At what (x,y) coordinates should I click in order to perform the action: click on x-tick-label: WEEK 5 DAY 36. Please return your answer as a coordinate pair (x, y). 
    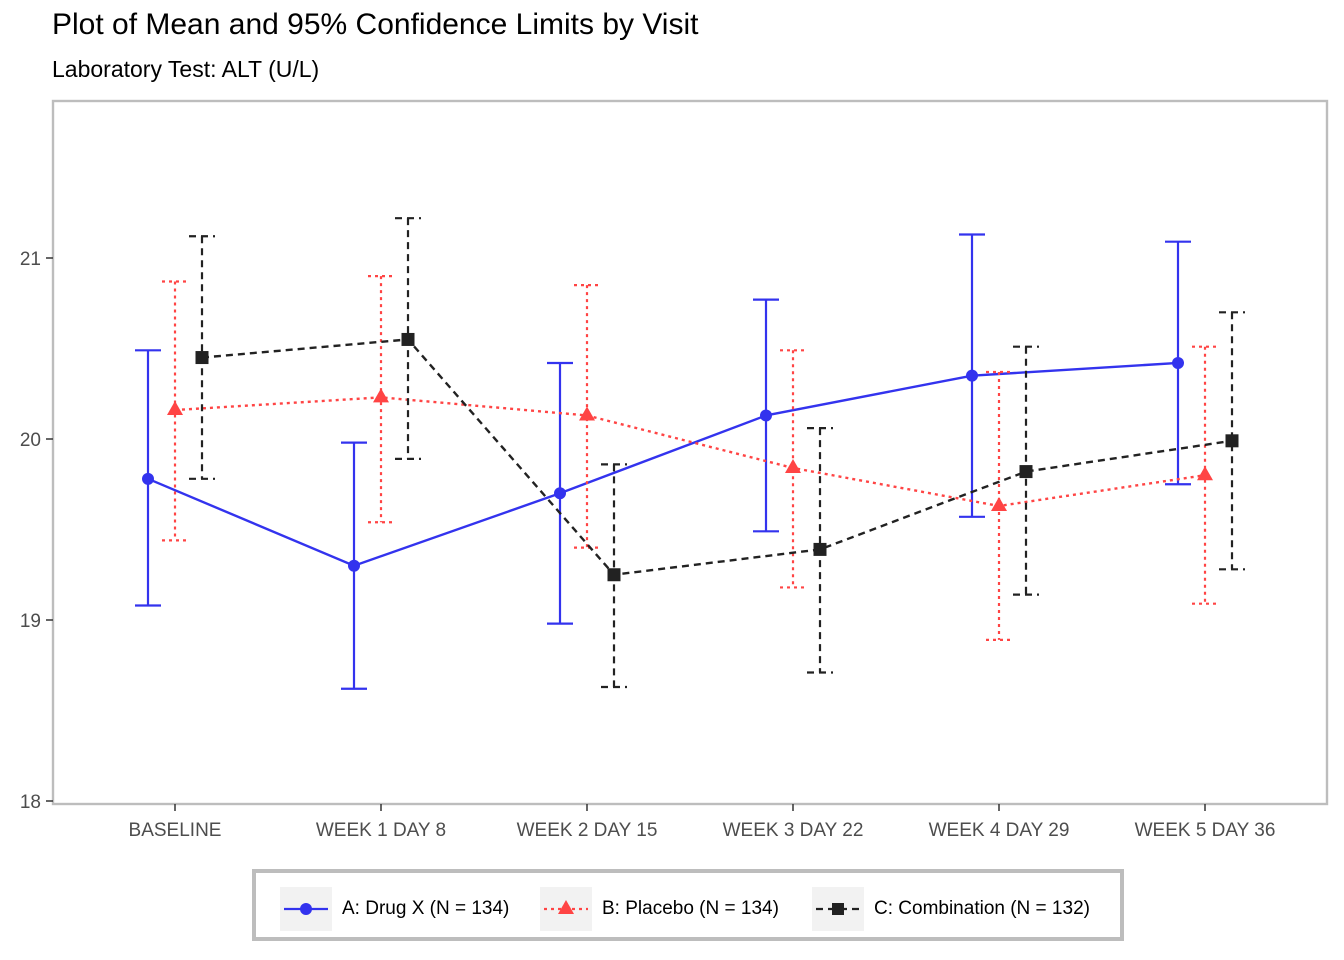
    Looking at the image, I should click on (1205, 830).